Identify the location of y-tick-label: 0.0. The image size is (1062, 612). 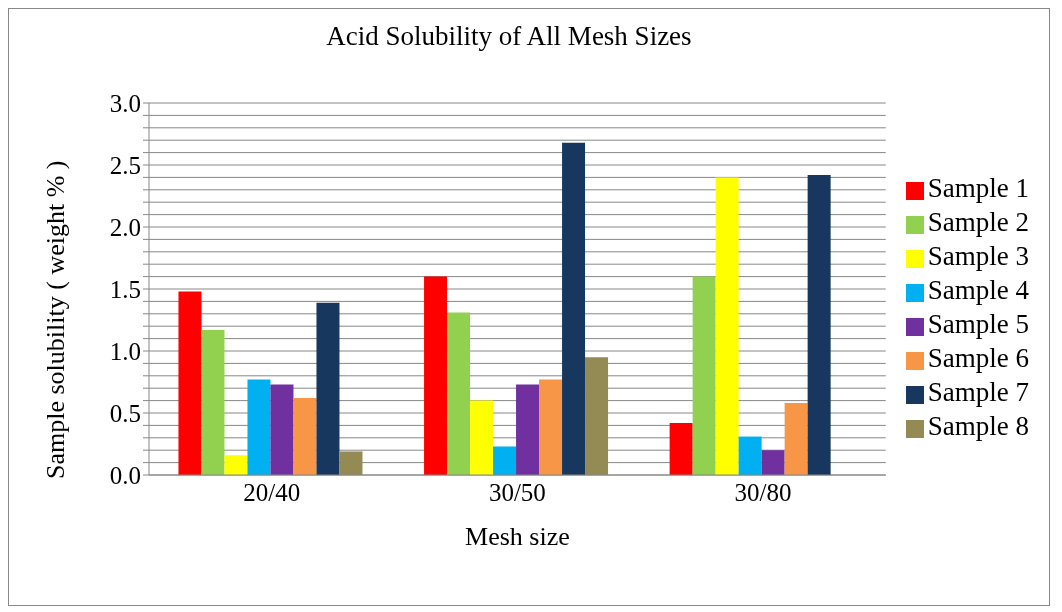
(125, 475).